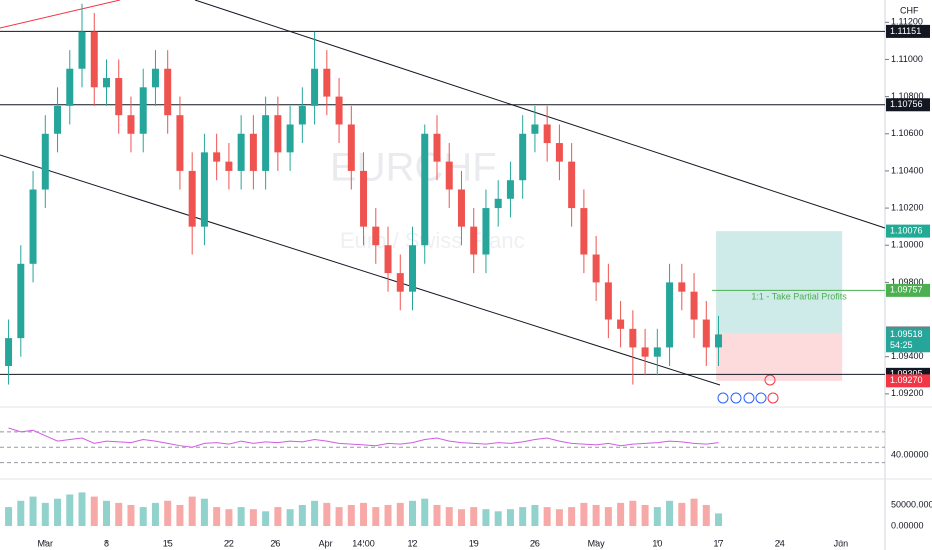  I want to click on volume-tick-label: 50000.00000, so click(911, 504).